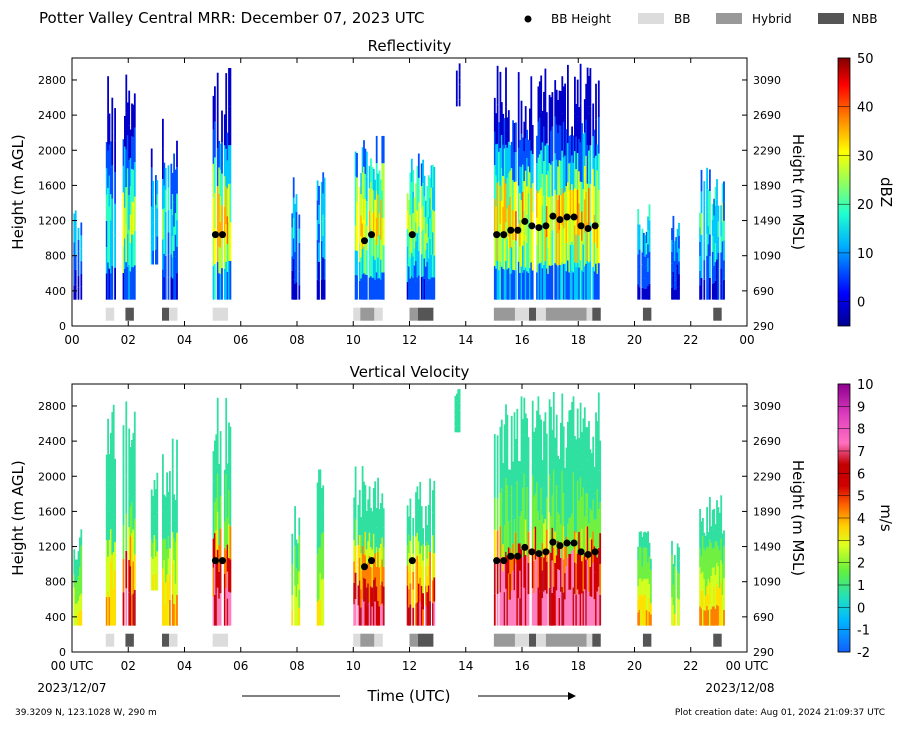 Image resolution: width=900 pixels, height=729 pixels. What do you see at coordinates (865, 156) in the screenshot?
I see `colorbar-tick-label: 30` at bounding box center [865, 156].